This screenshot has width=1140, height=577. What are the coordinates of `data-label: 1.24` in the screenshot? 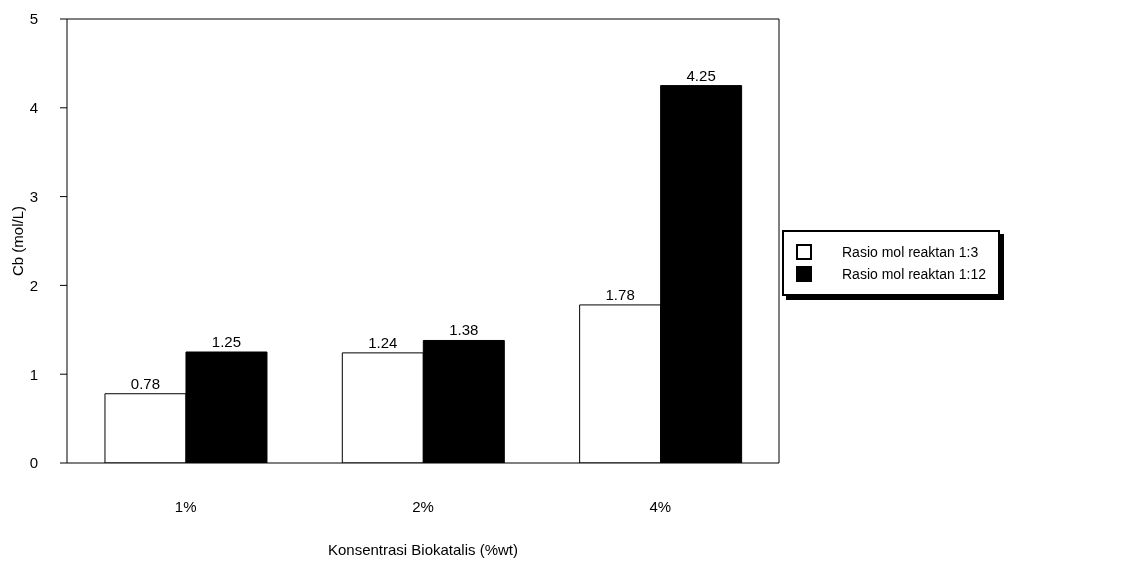 It's located at (383, 342).